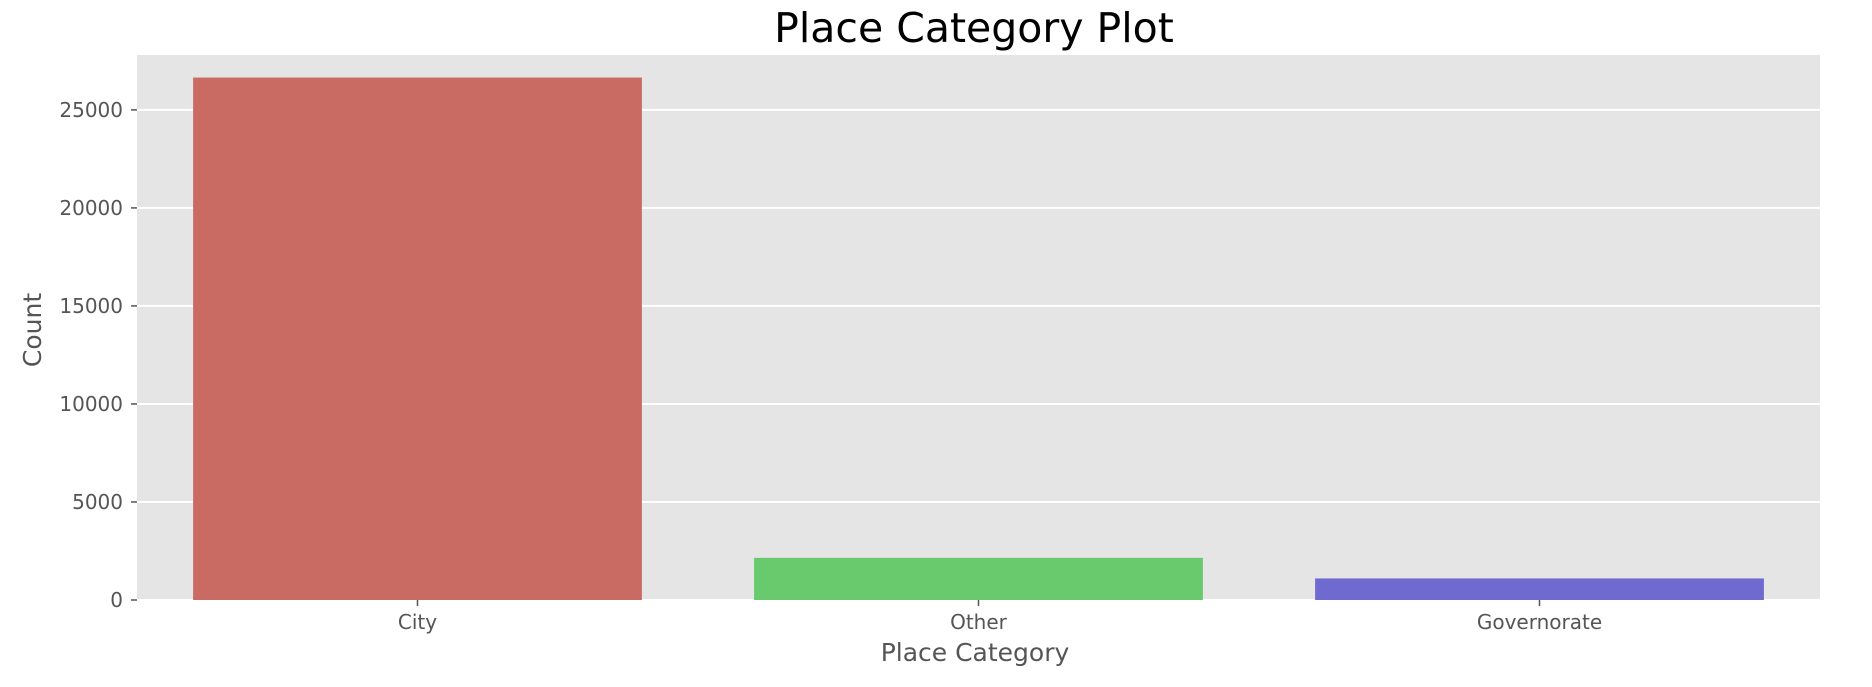 Image resolution: width=1872 pixels, height=687 pixels. What do you see at coordinates (97, 502) in the screenshot?
I see `y-tick-label: 5000` at bounding box center [97, 502].